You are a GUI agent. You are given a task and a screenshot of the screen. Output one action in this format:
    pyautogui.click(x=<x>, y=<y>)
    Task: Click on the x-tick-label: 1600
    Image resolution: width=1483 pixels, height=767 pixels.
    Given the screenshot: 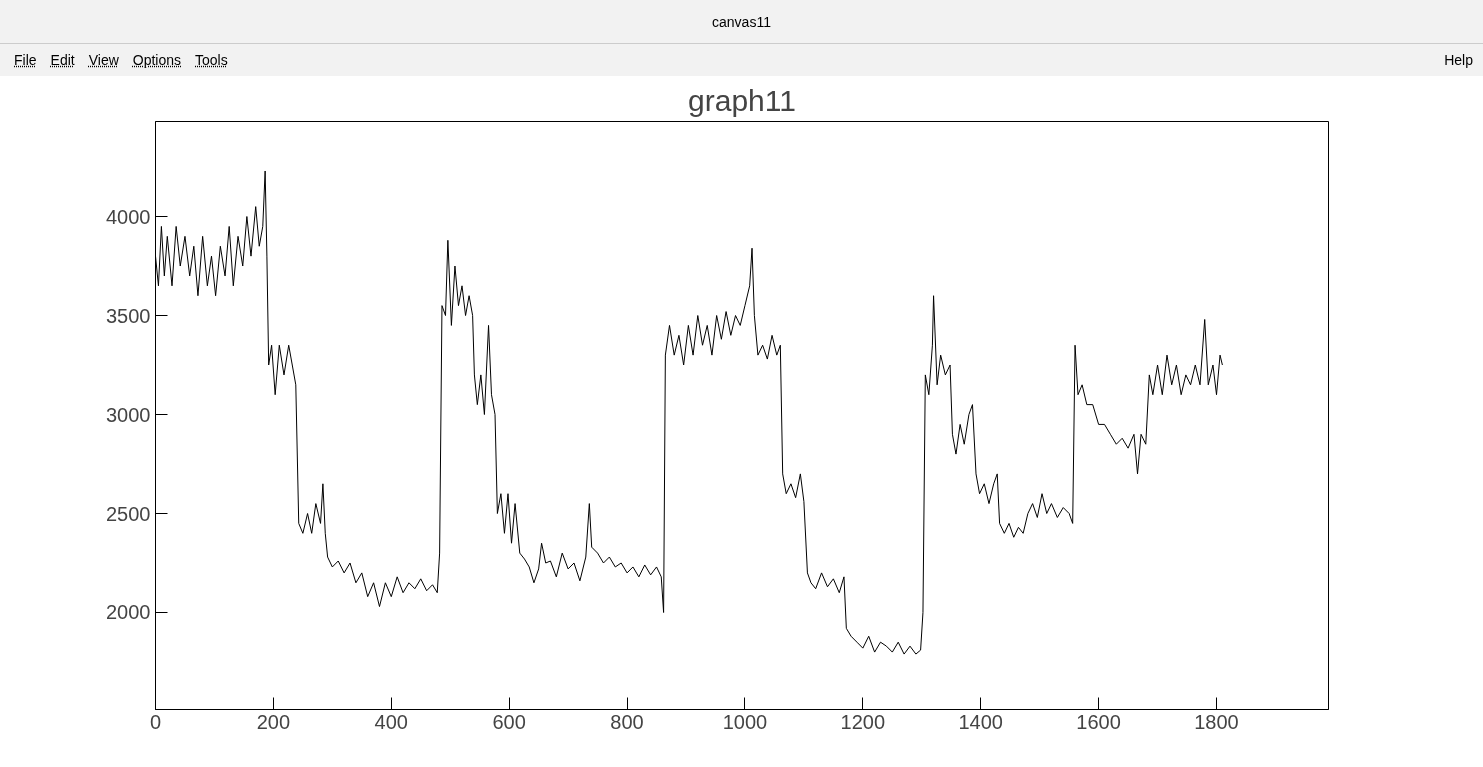 What is the action you would take?
    pyautogui.click(x=1098, y=721)
    